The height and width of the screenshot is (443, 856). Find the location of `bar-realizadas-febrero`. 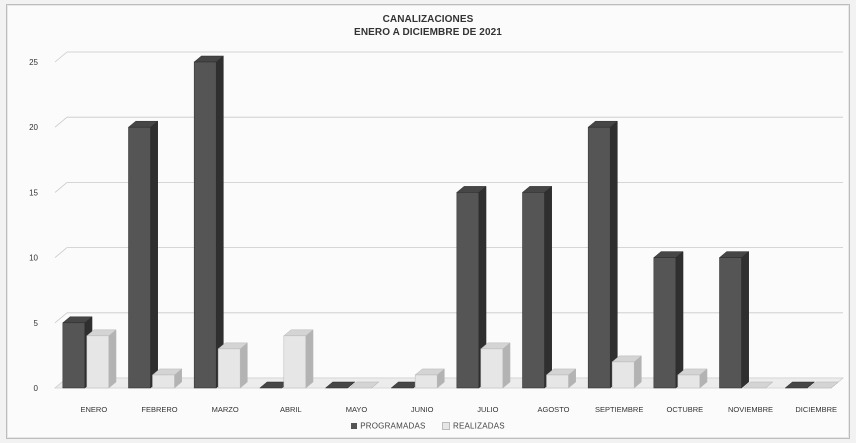

bar-realizadas-febrero is located at coordinates (167, 378).